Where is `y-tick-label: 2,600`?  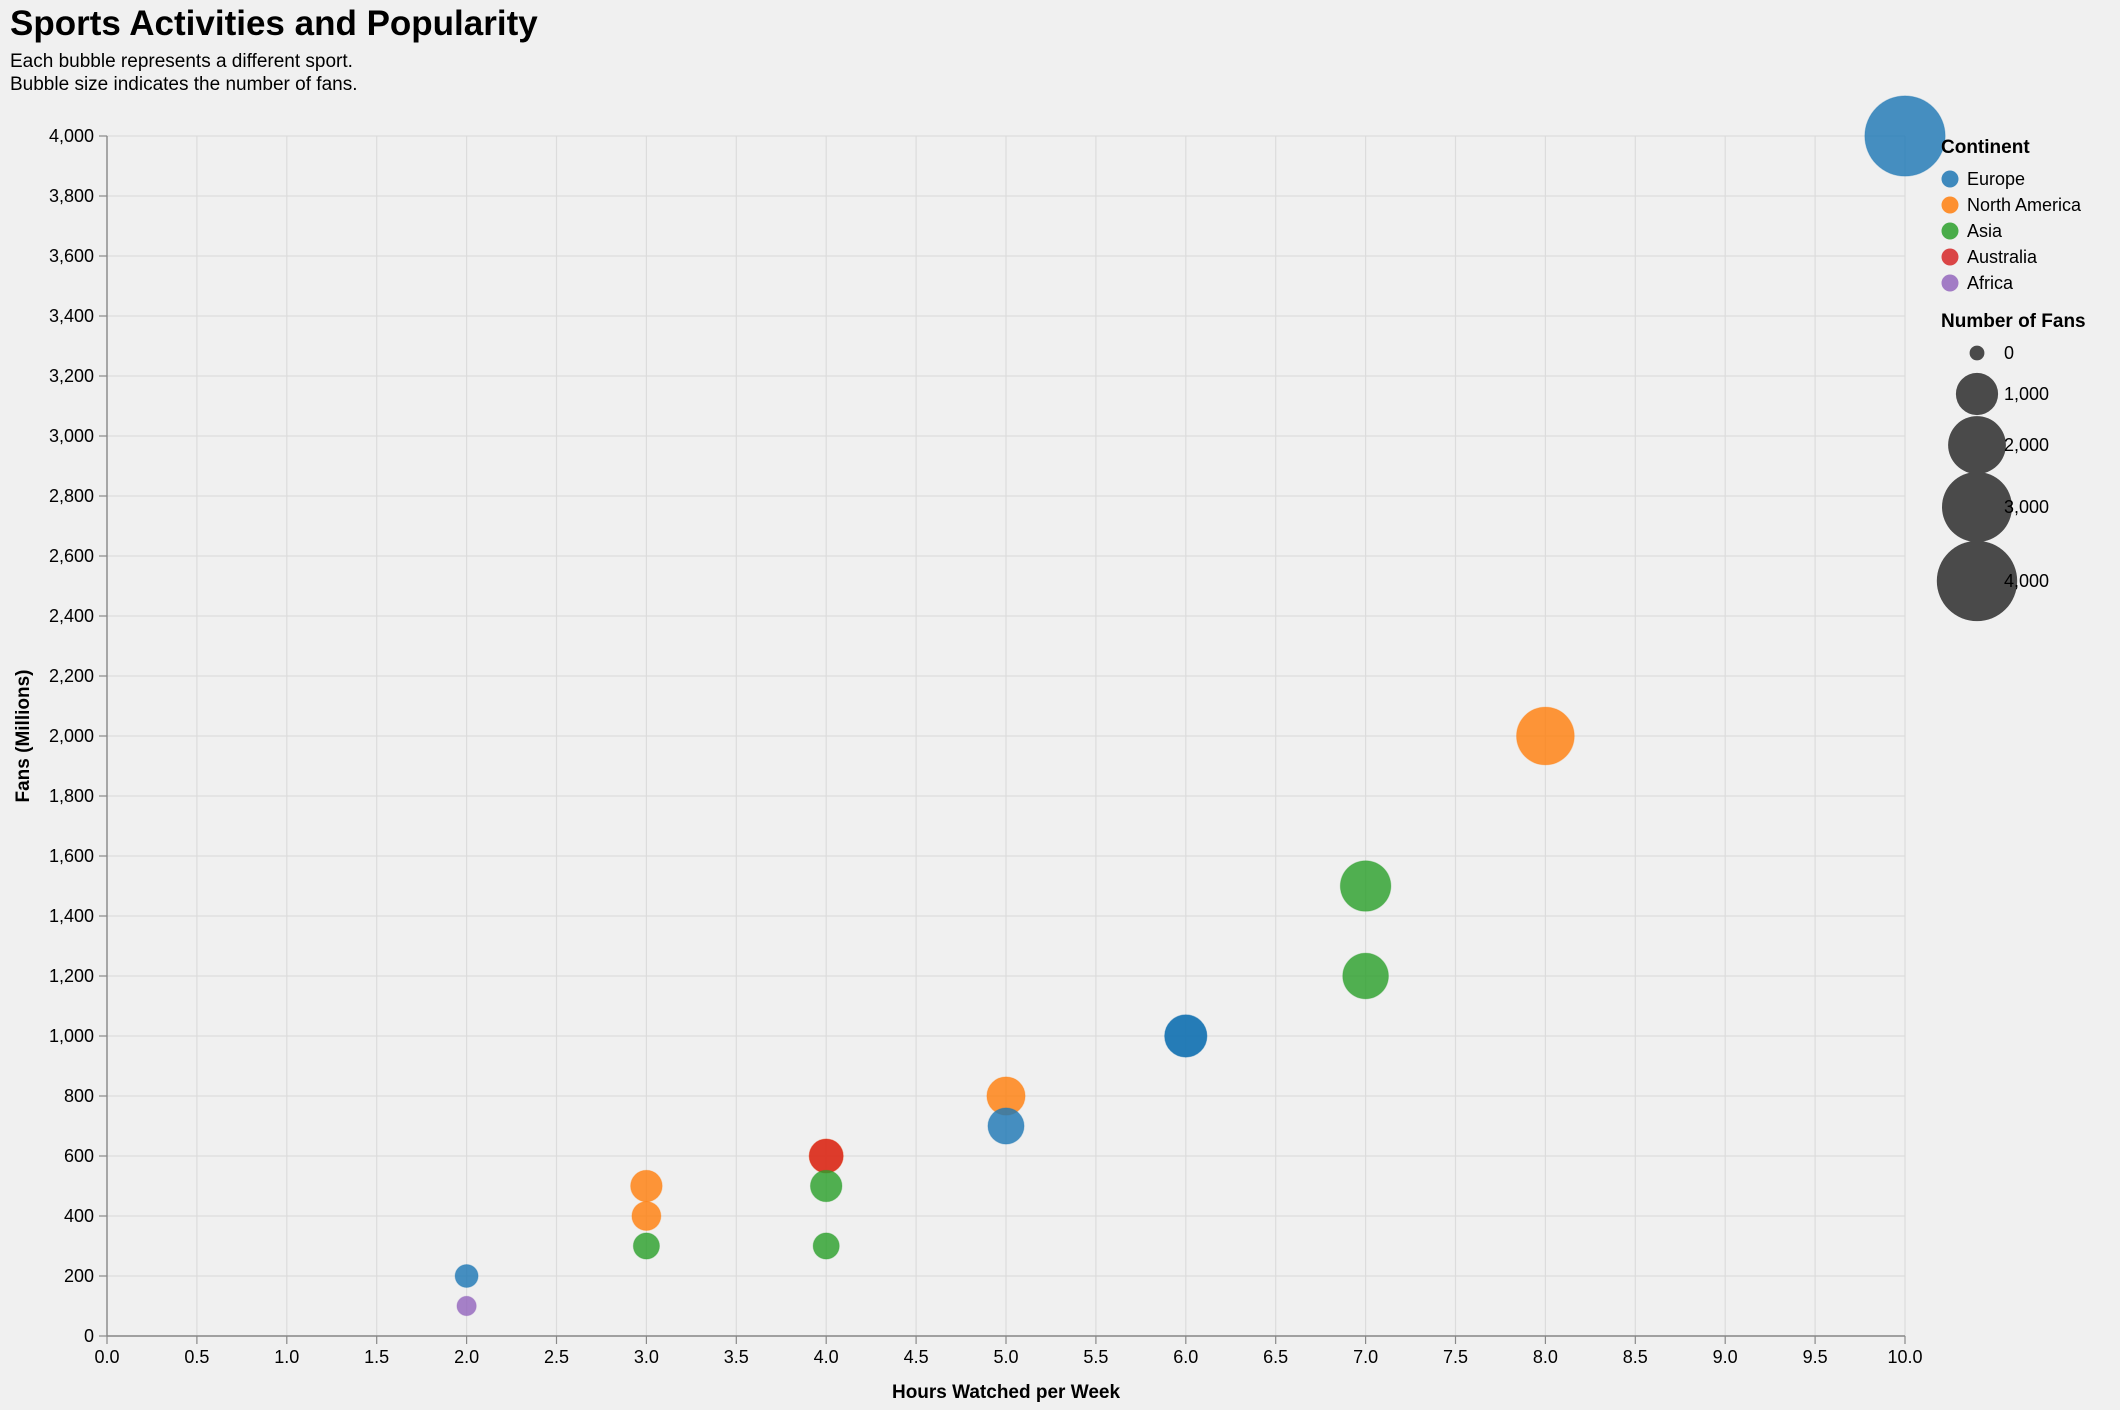
y-tick-label: 2,600 is located at coordinates (71, 556).